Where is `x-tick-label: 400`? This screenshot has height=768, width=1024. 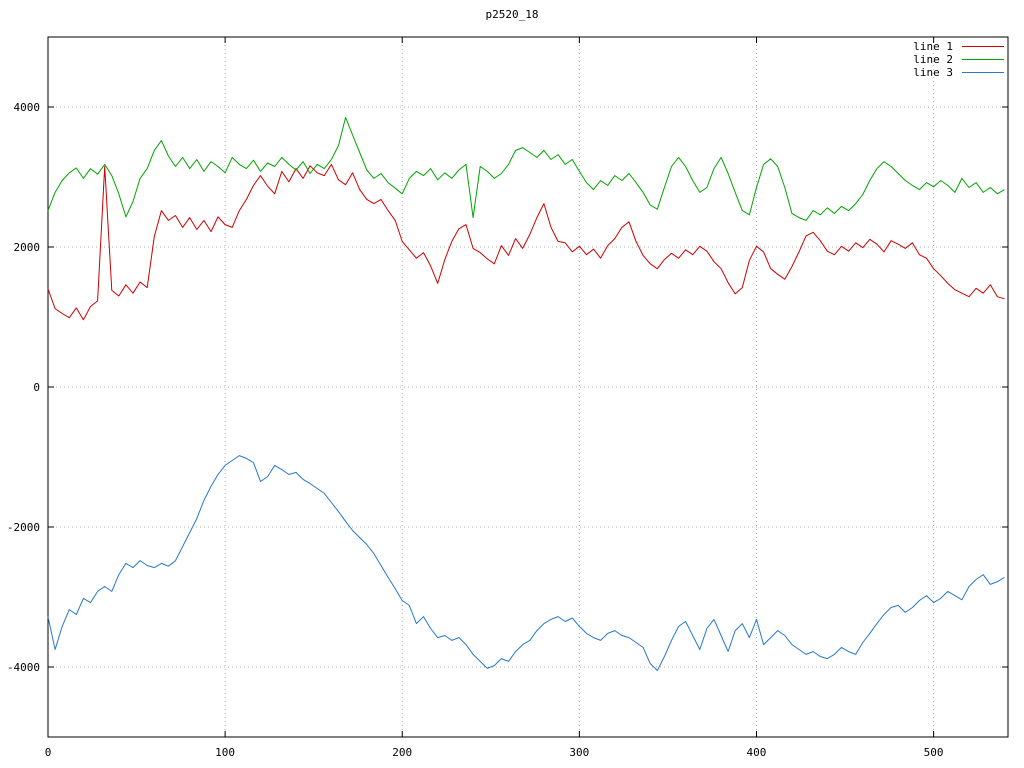 x-tick-label: 400 is located at coordinates (757, 752).